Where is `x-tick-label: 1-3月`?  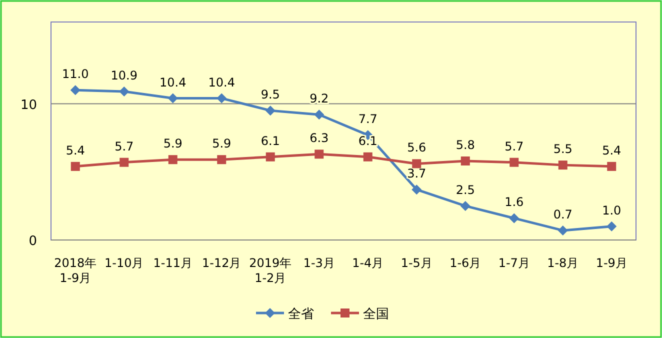 x-tick-label: 1-3月 is located at coordinates (319, 263).